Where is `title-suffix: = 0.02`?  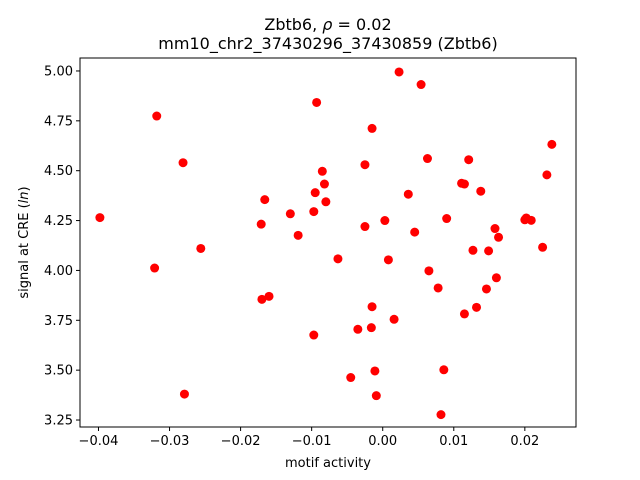
title-suffix: = 0.02 is located at coordinates (361, 24).